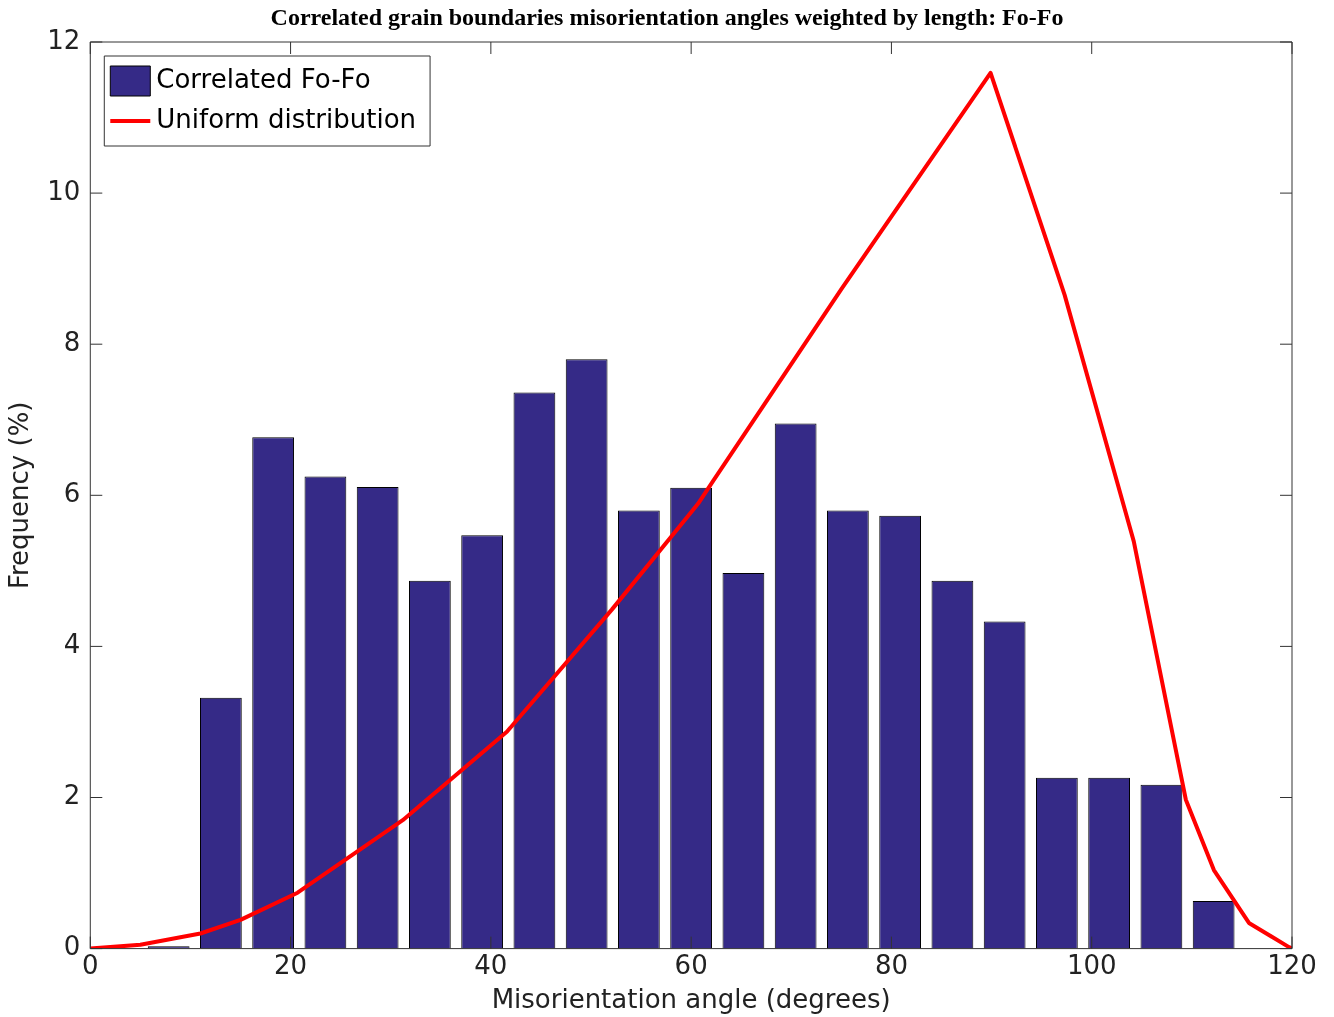 Image resolution: width=1334 pixels, height=1017 pixels. Describe the element at coordinates (491, 964) in the screenshot. I see `x-tick-label: 40` at that location.